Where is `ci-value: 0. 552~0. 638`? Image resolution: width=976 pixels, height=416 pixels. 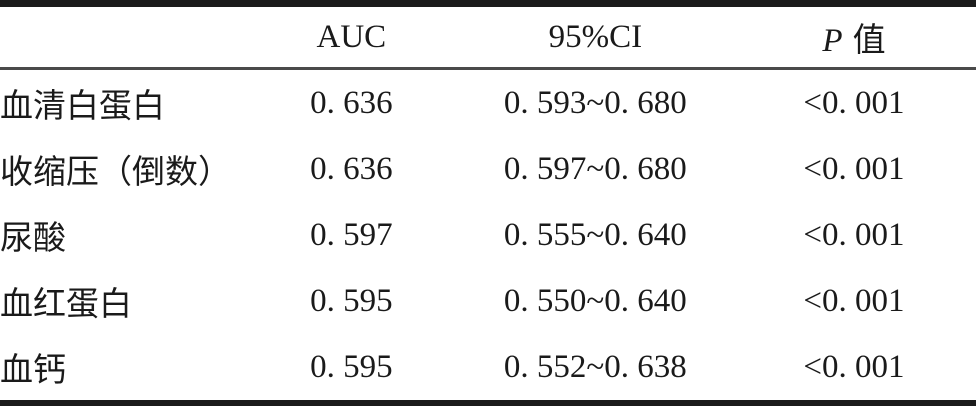 ci-value: 0. 552~0. 638 is located at coordinates (595, 366).